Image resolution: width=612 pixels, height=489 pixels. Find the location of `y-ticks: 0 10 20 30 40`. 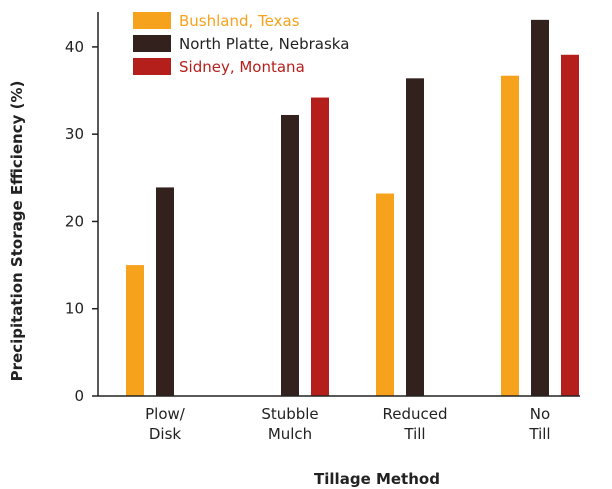

y-ticks: 0 10 20 30 40 is located at coordinates (81, 221).